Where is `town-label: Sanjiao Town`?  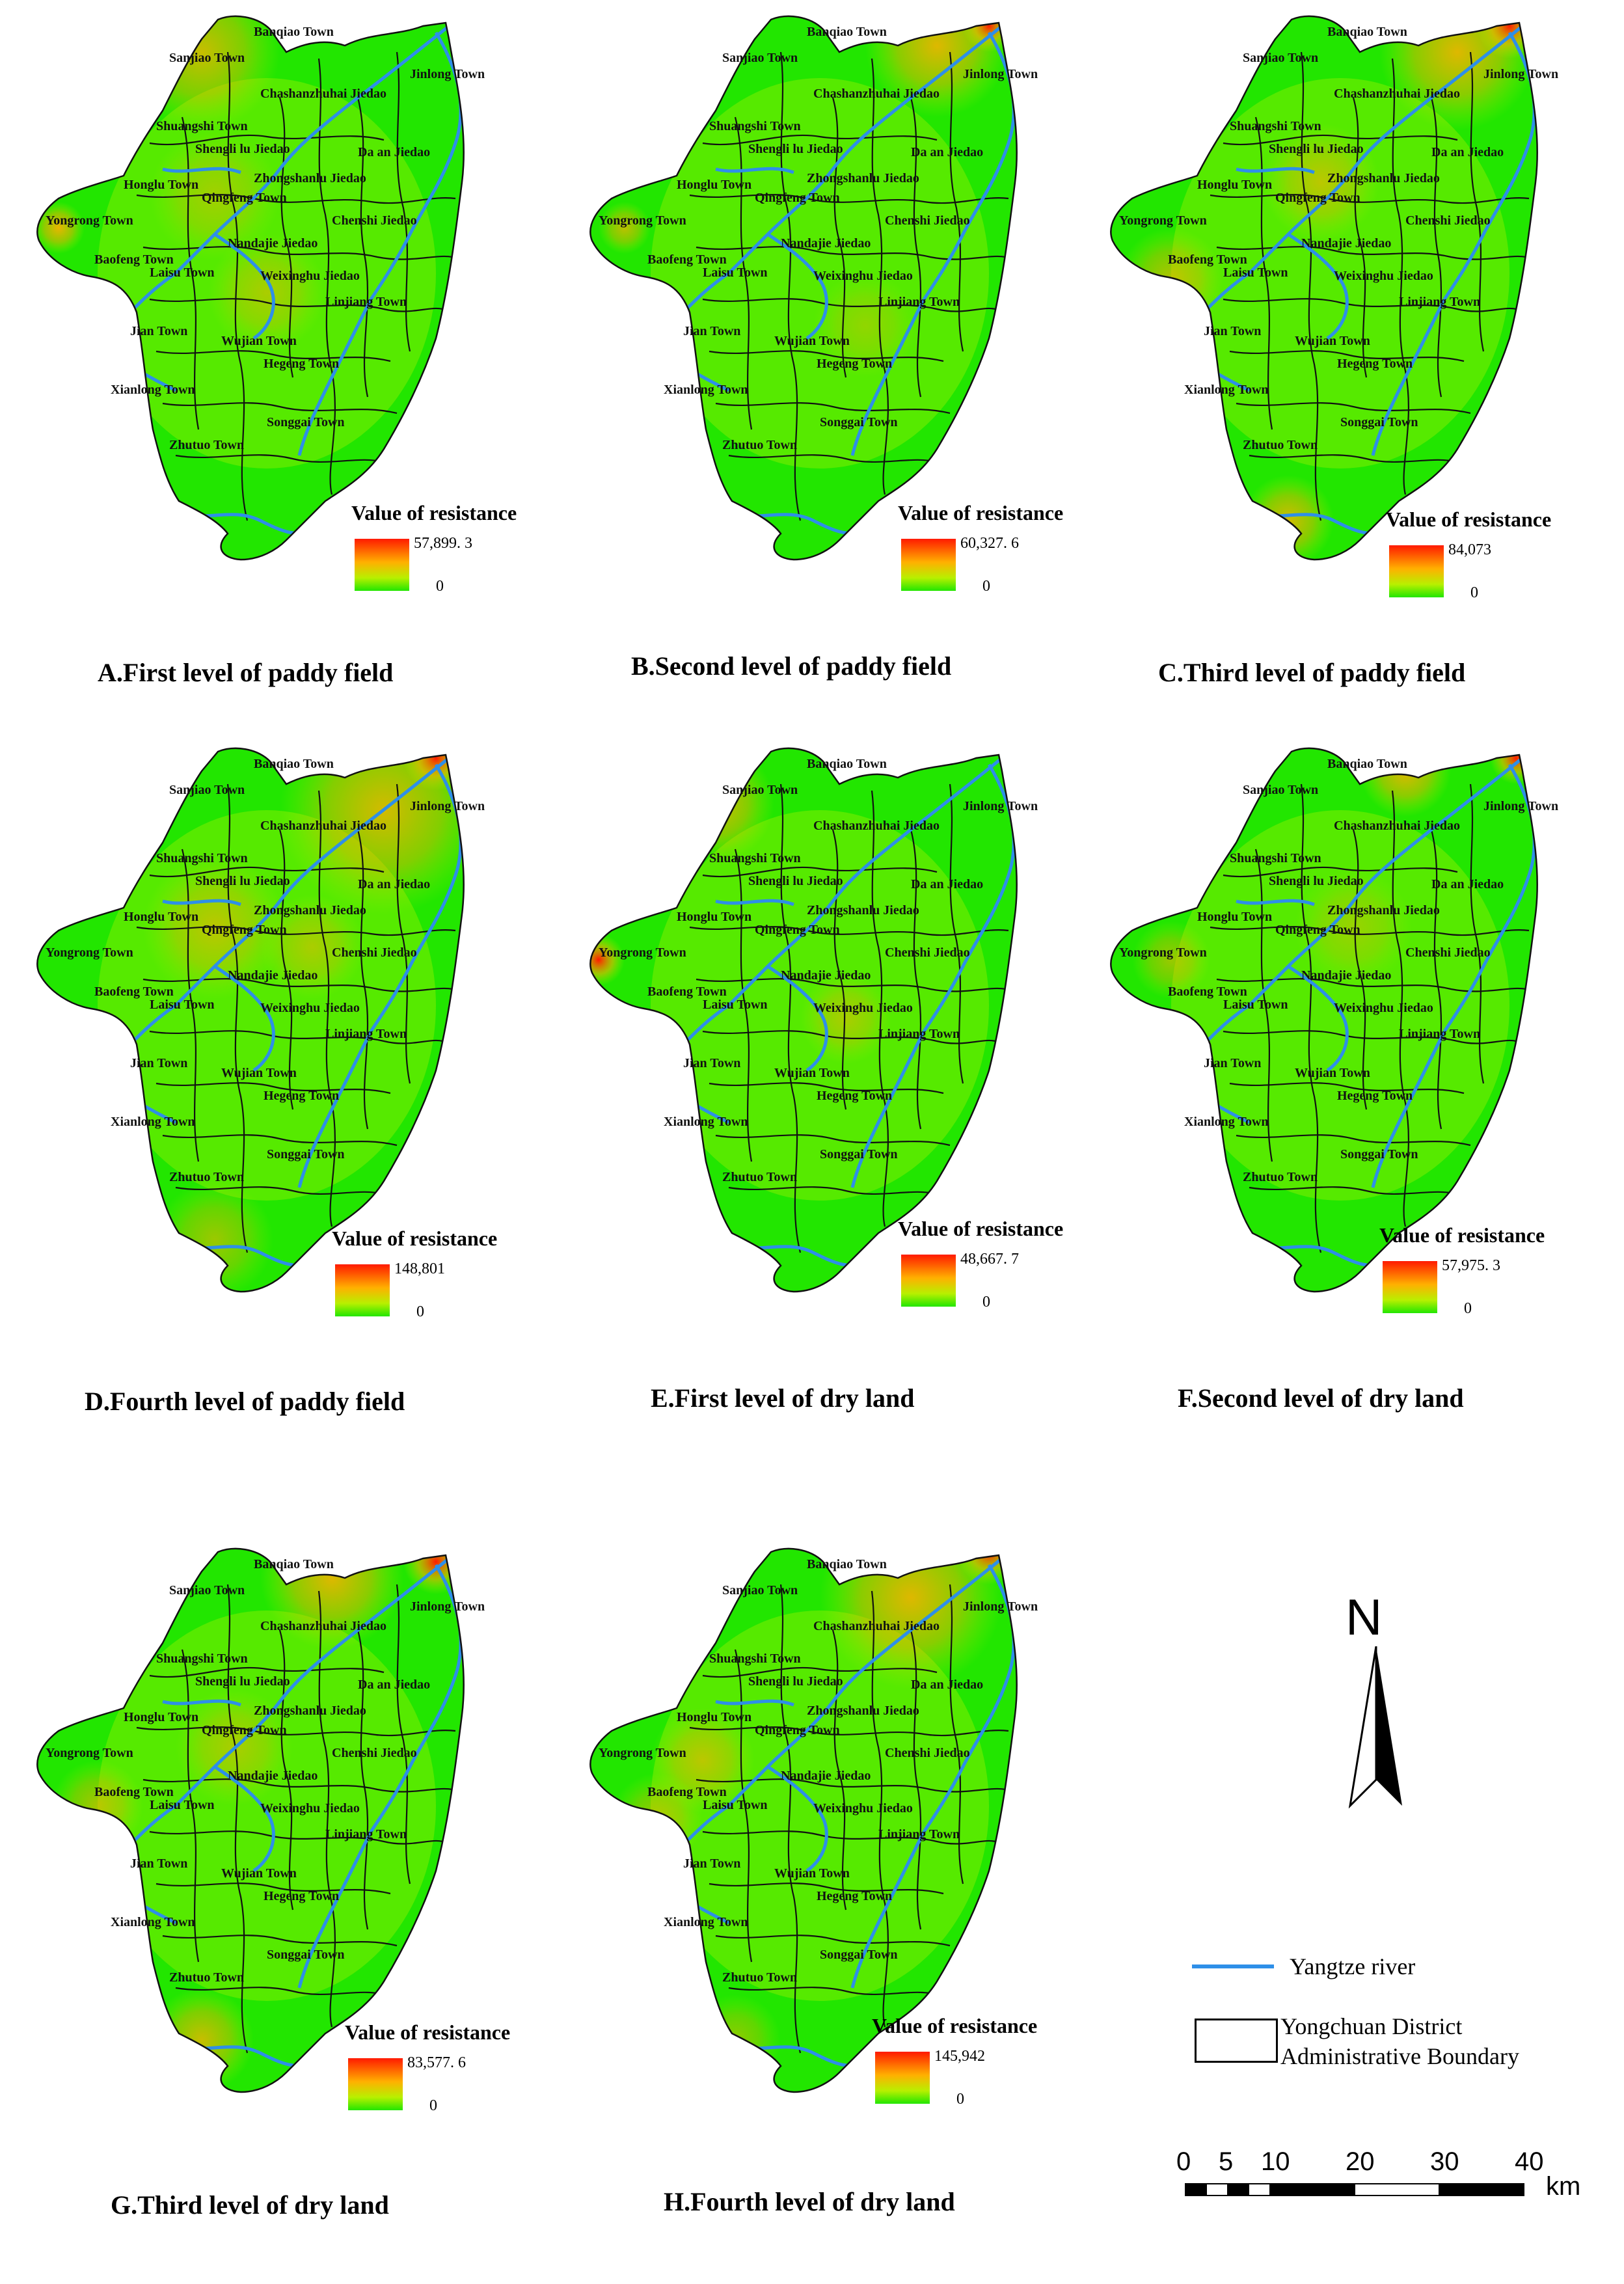
town-label: Sanjiao Town is located at coordinates (760, 1590).